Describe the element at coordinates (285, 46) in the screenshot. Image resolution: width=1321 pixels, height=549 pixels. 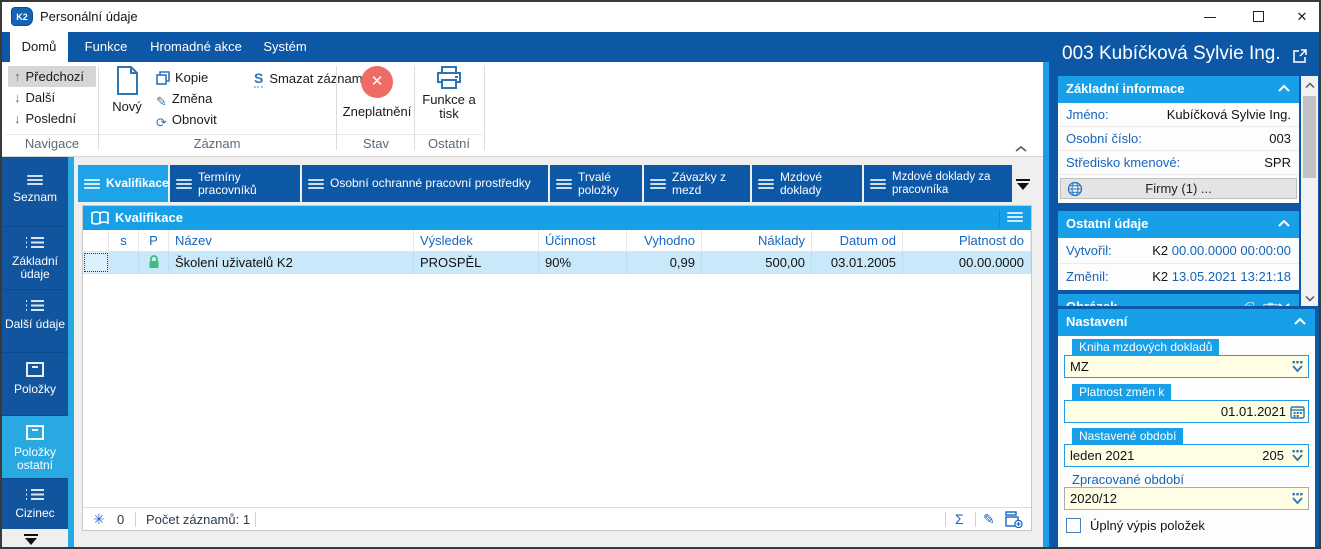
I see `ribbon-tab-system: Systém` at that location.